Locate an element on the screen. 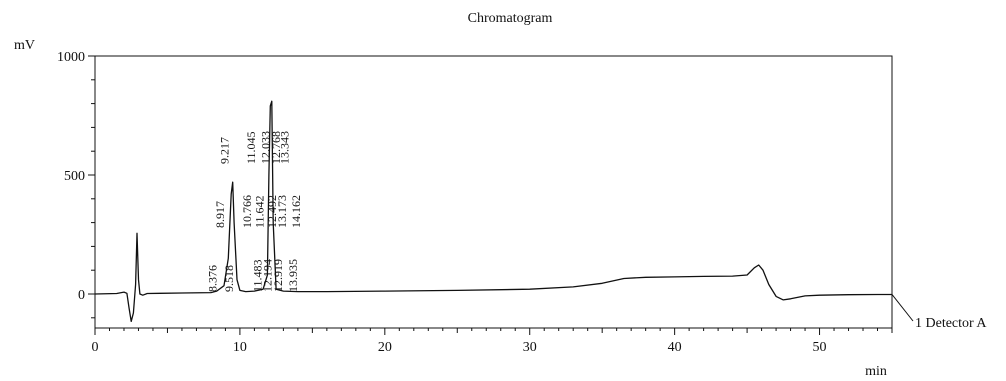  peak-label: 12.492 is located at coordinates (272, 211).